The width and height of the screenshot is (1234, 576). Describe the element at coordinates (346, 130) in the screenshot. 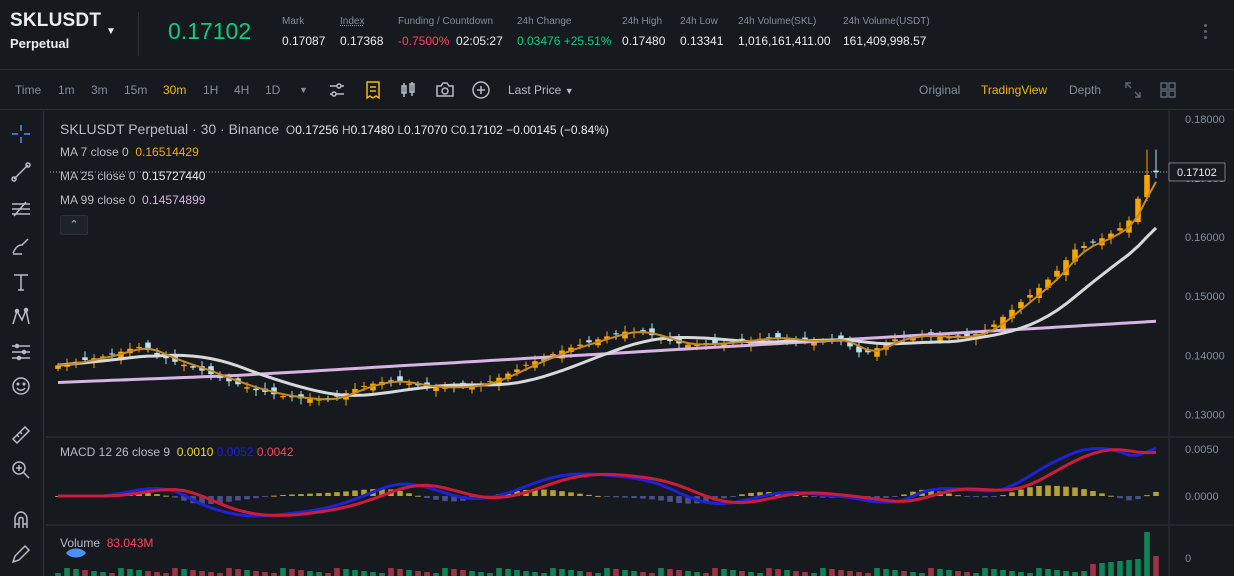

I see `high-label: H` at that location.